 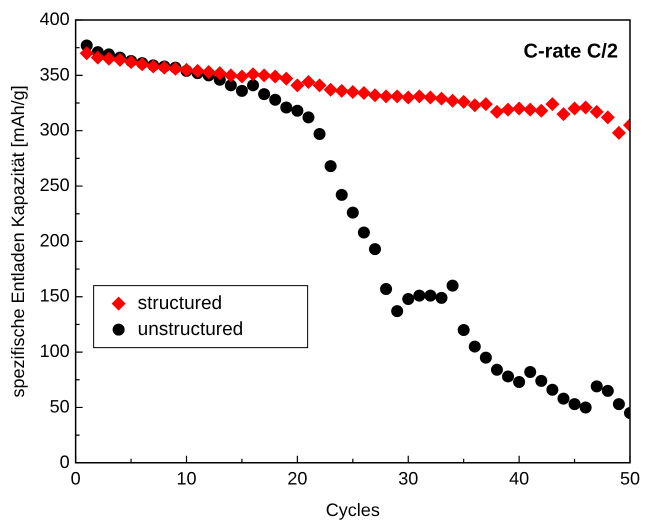 What do you see at coordinates (55, 130) in the screenshot?
I see `y-tick-label: 300` at bounding box center [55, 130].